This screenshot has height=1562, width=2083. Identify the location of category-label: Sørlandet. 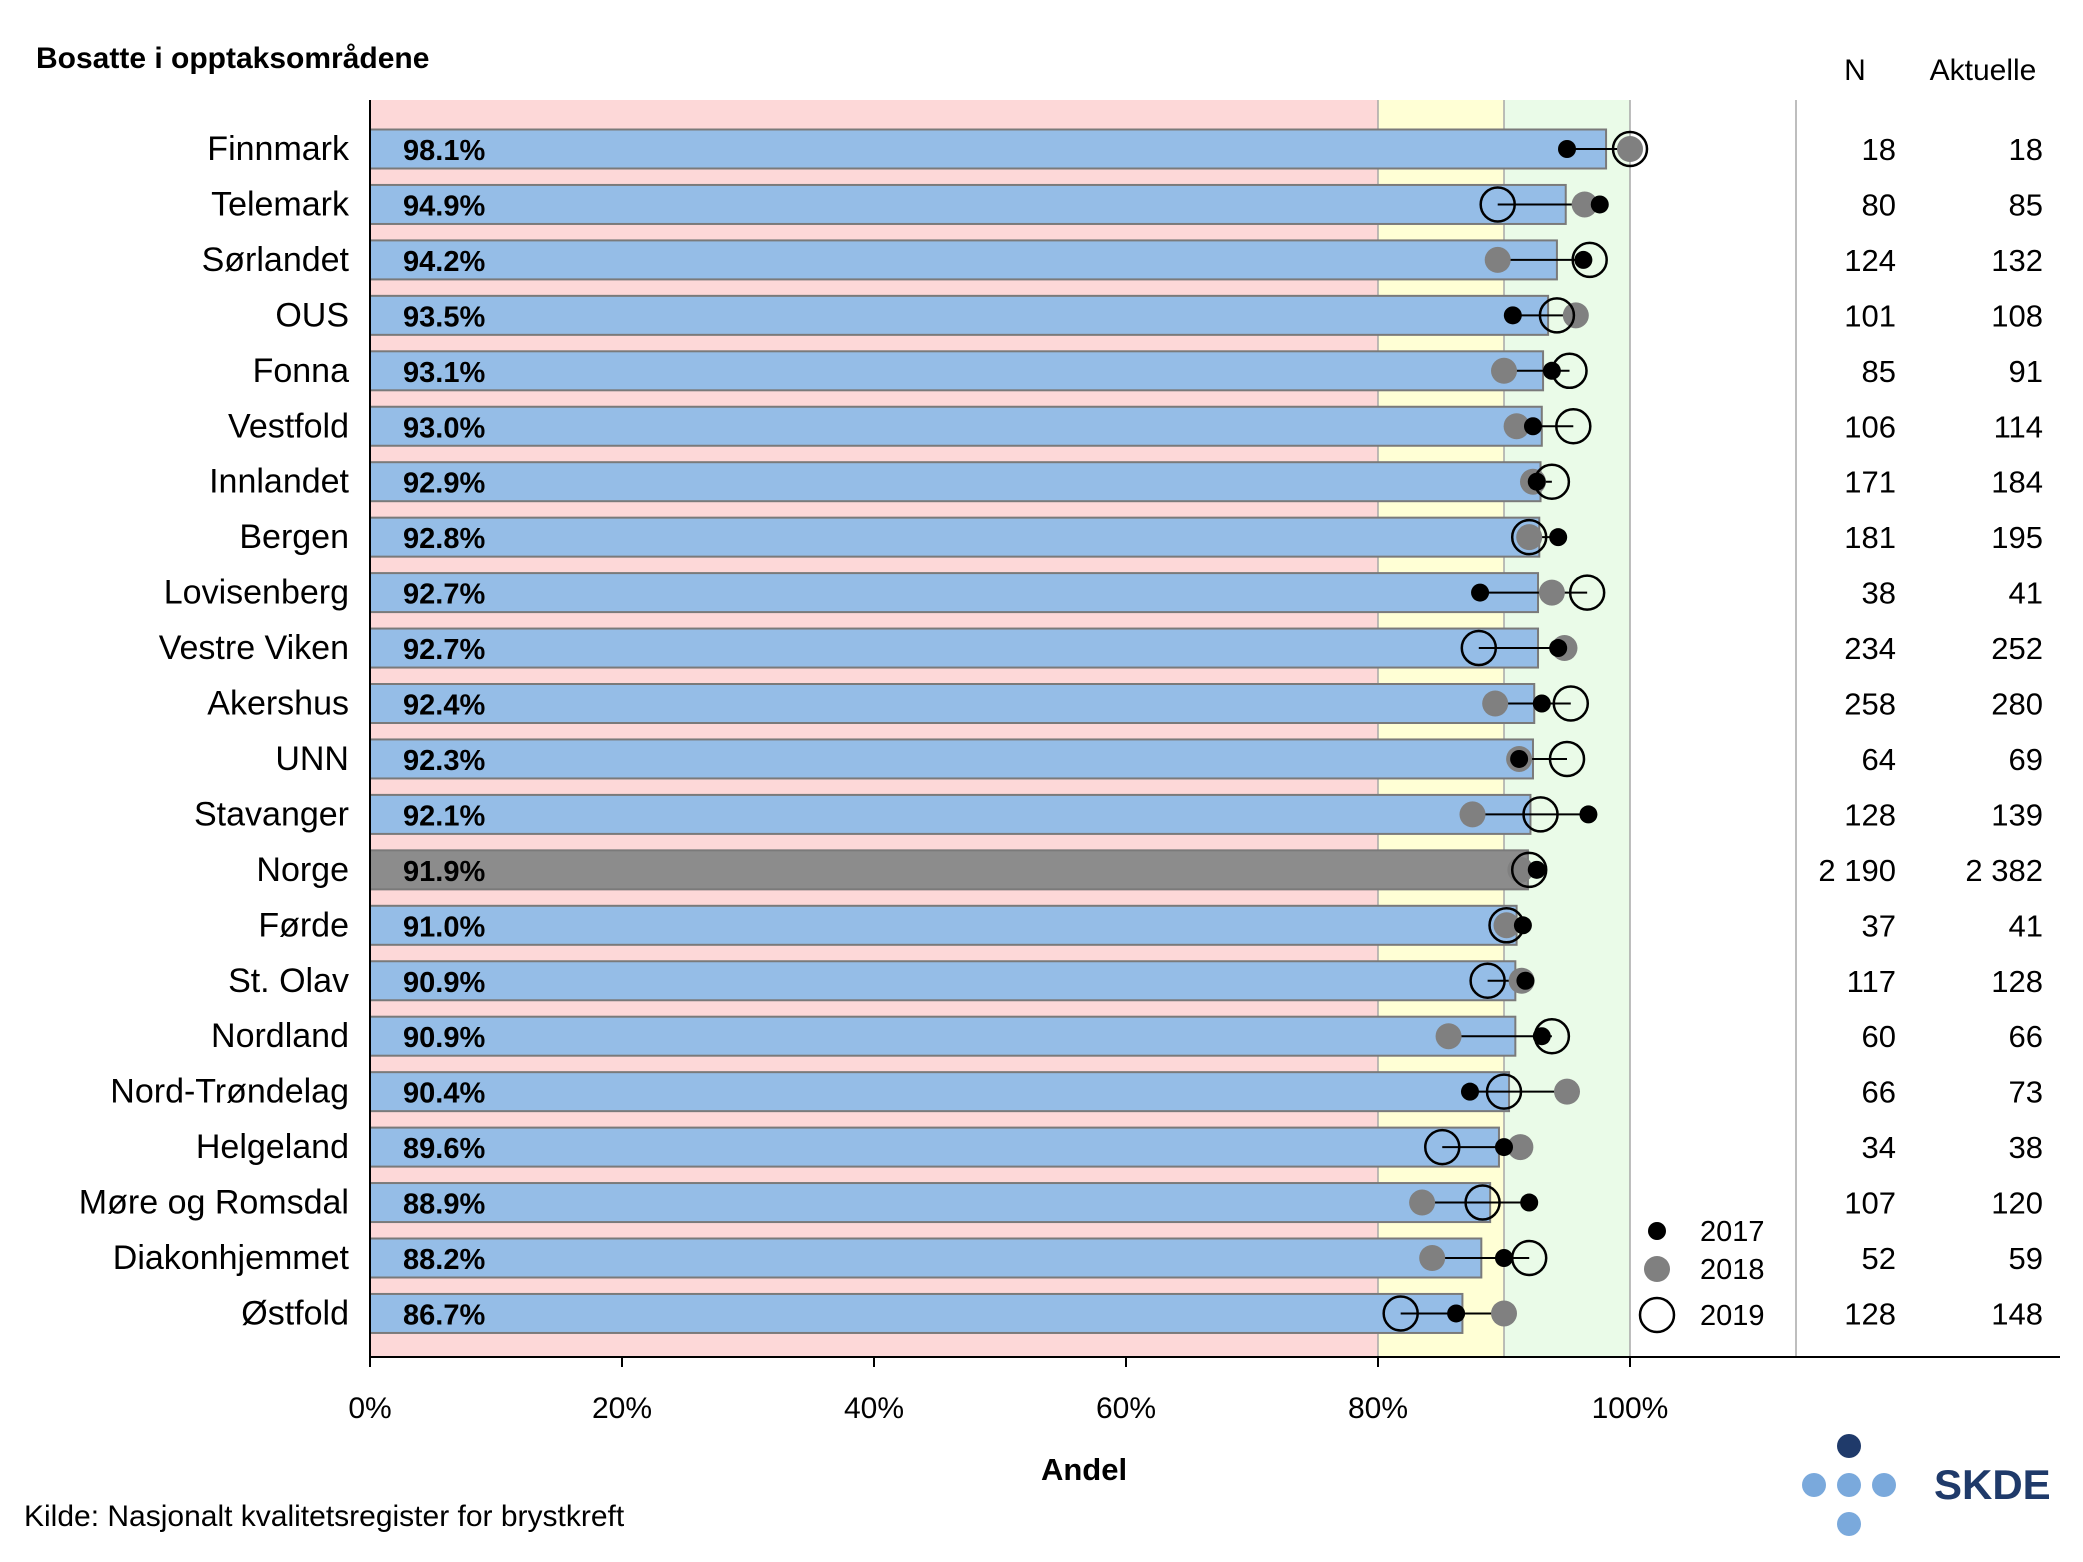
(276, 260).